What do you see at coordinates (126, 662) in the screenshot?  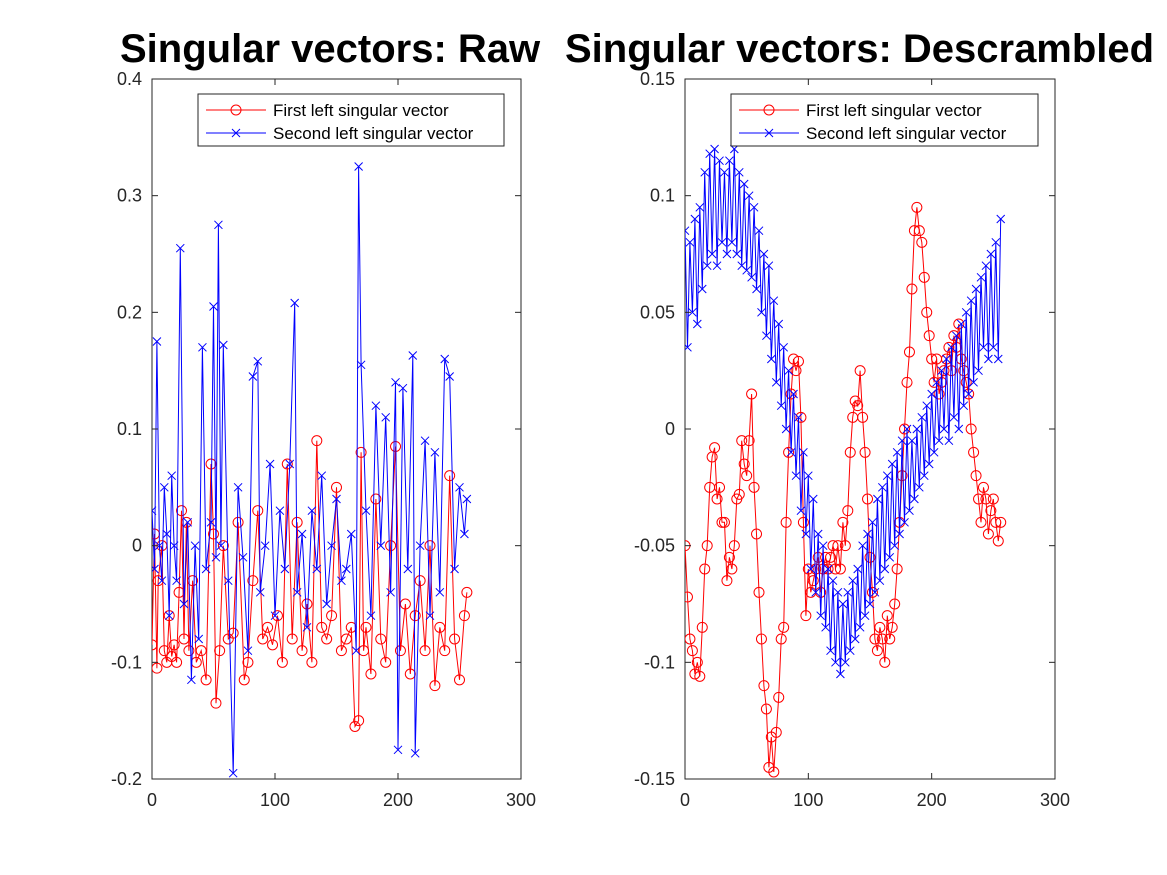 I see `y-tick-label: -0.1` at bounding box center [126, 662].